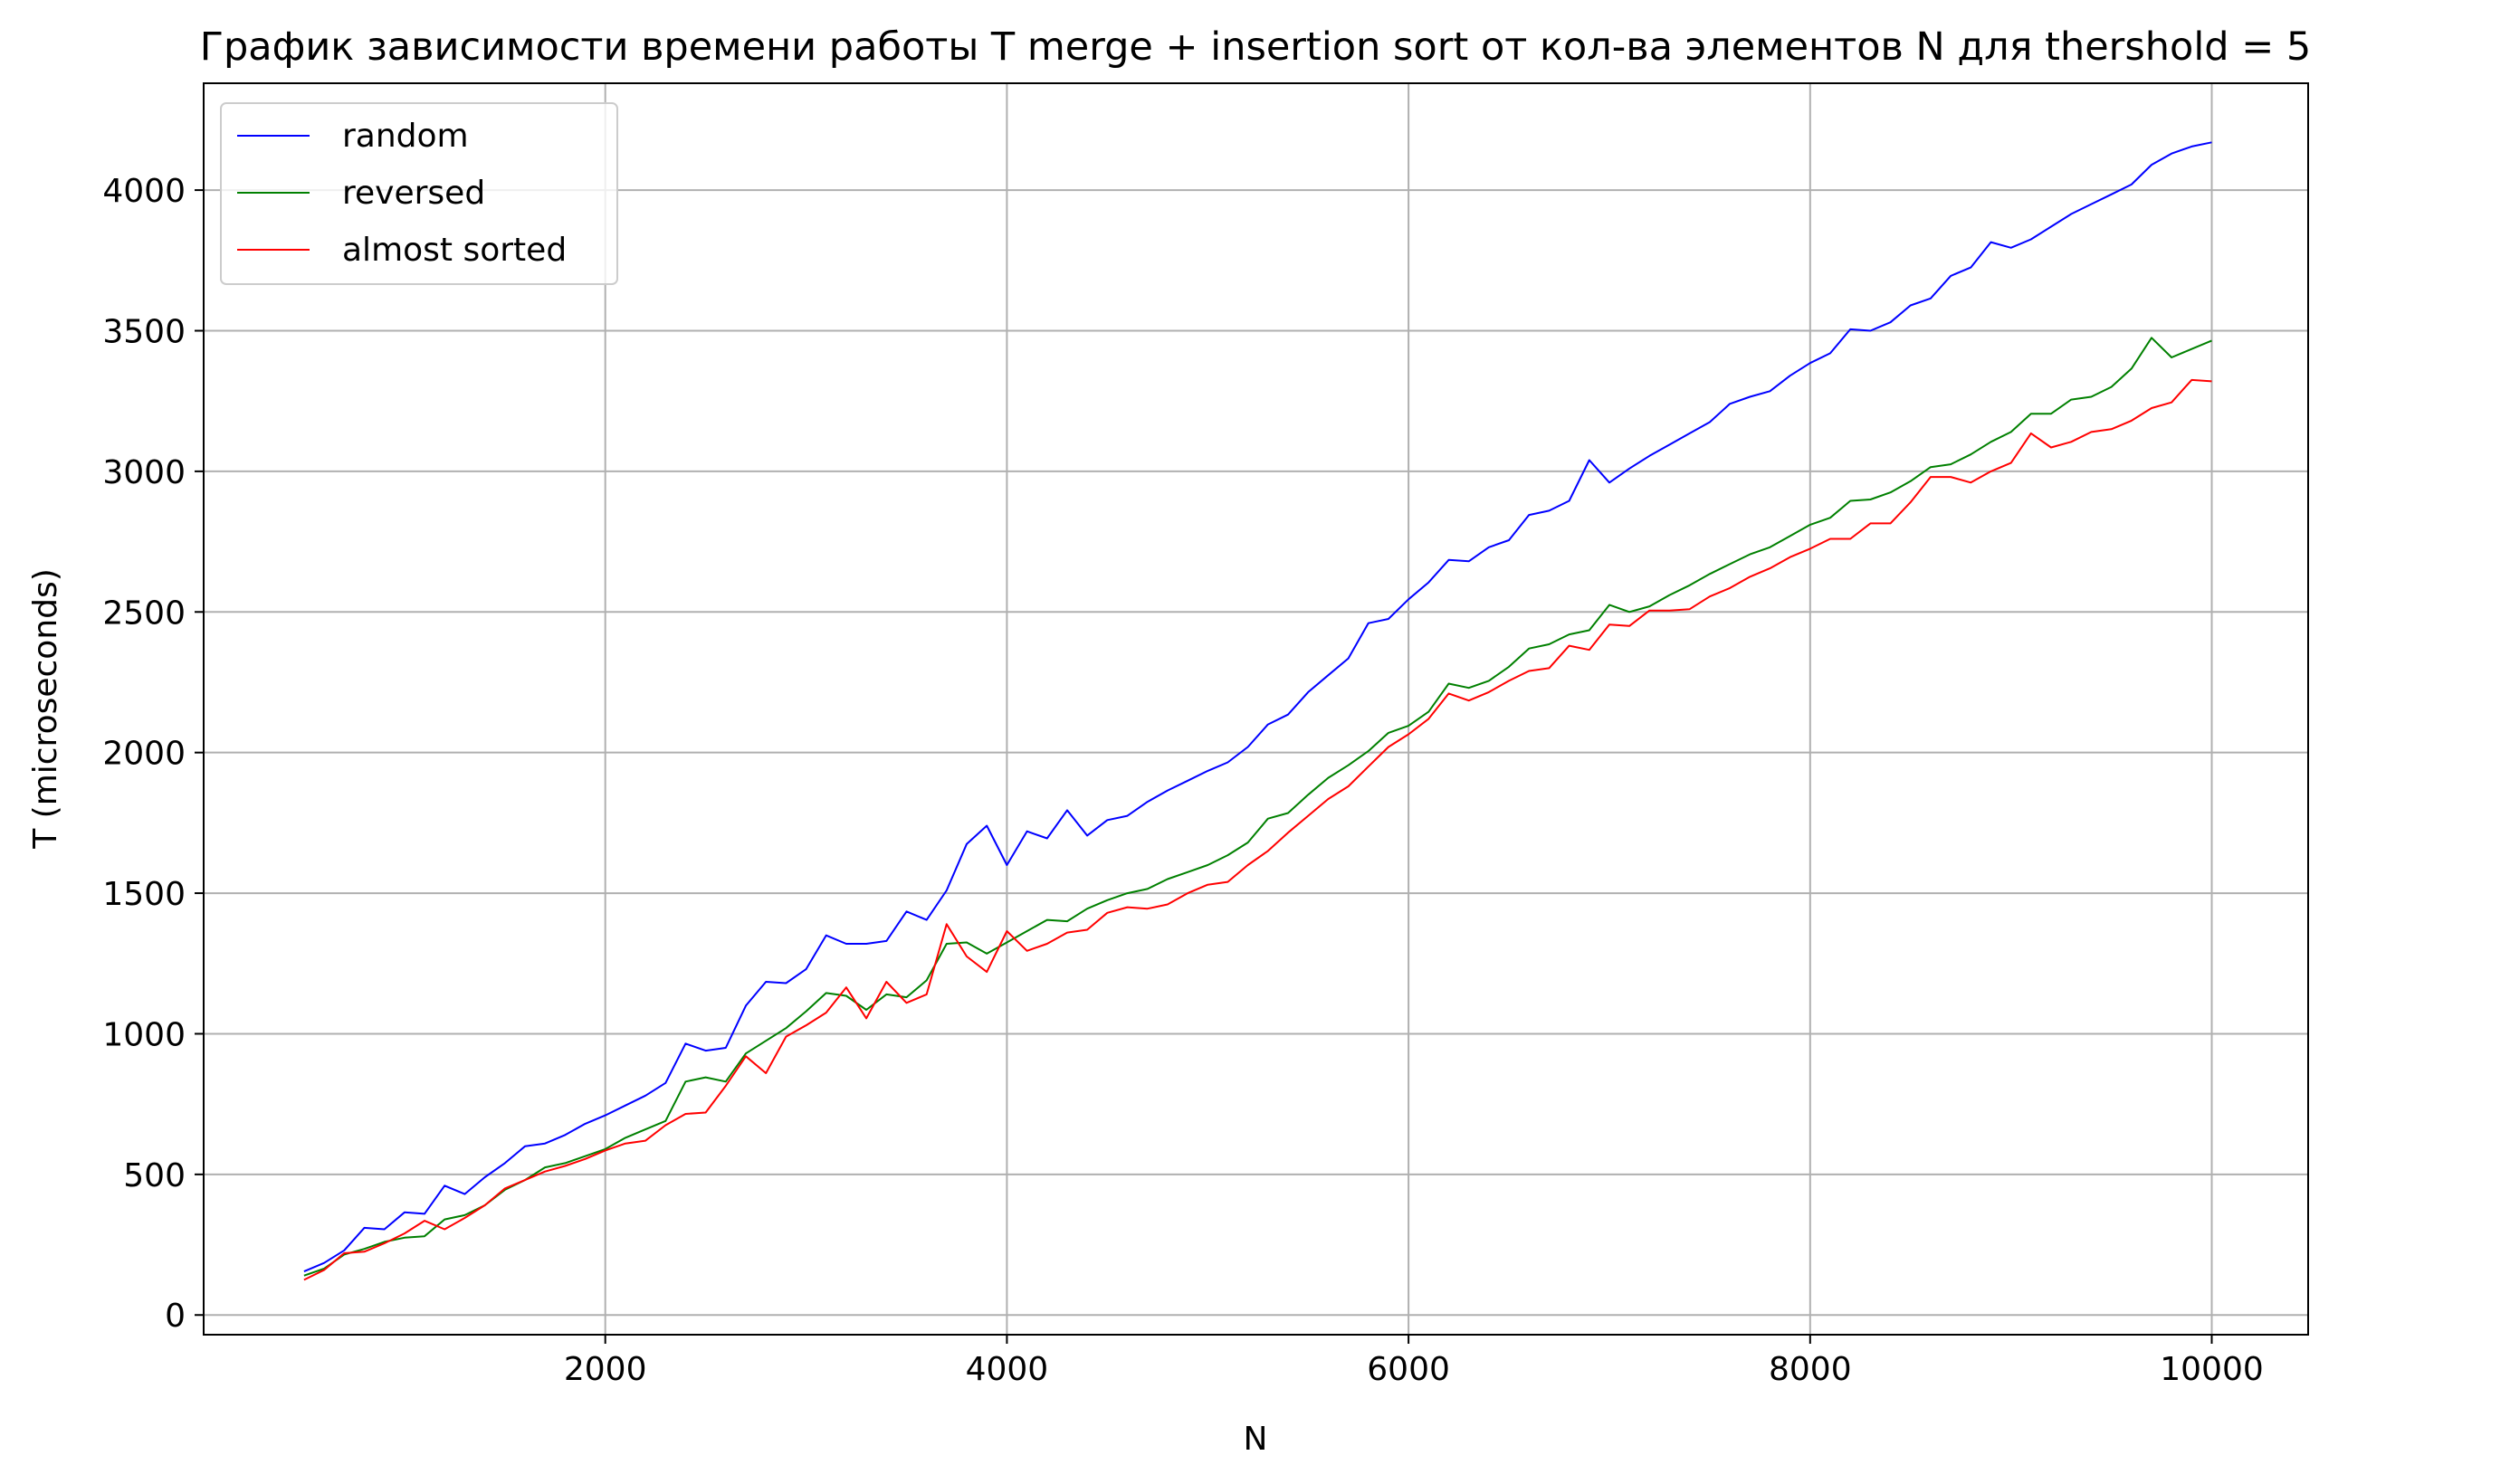  I want to click on y-tick-label: 2000, so click(144, 754).